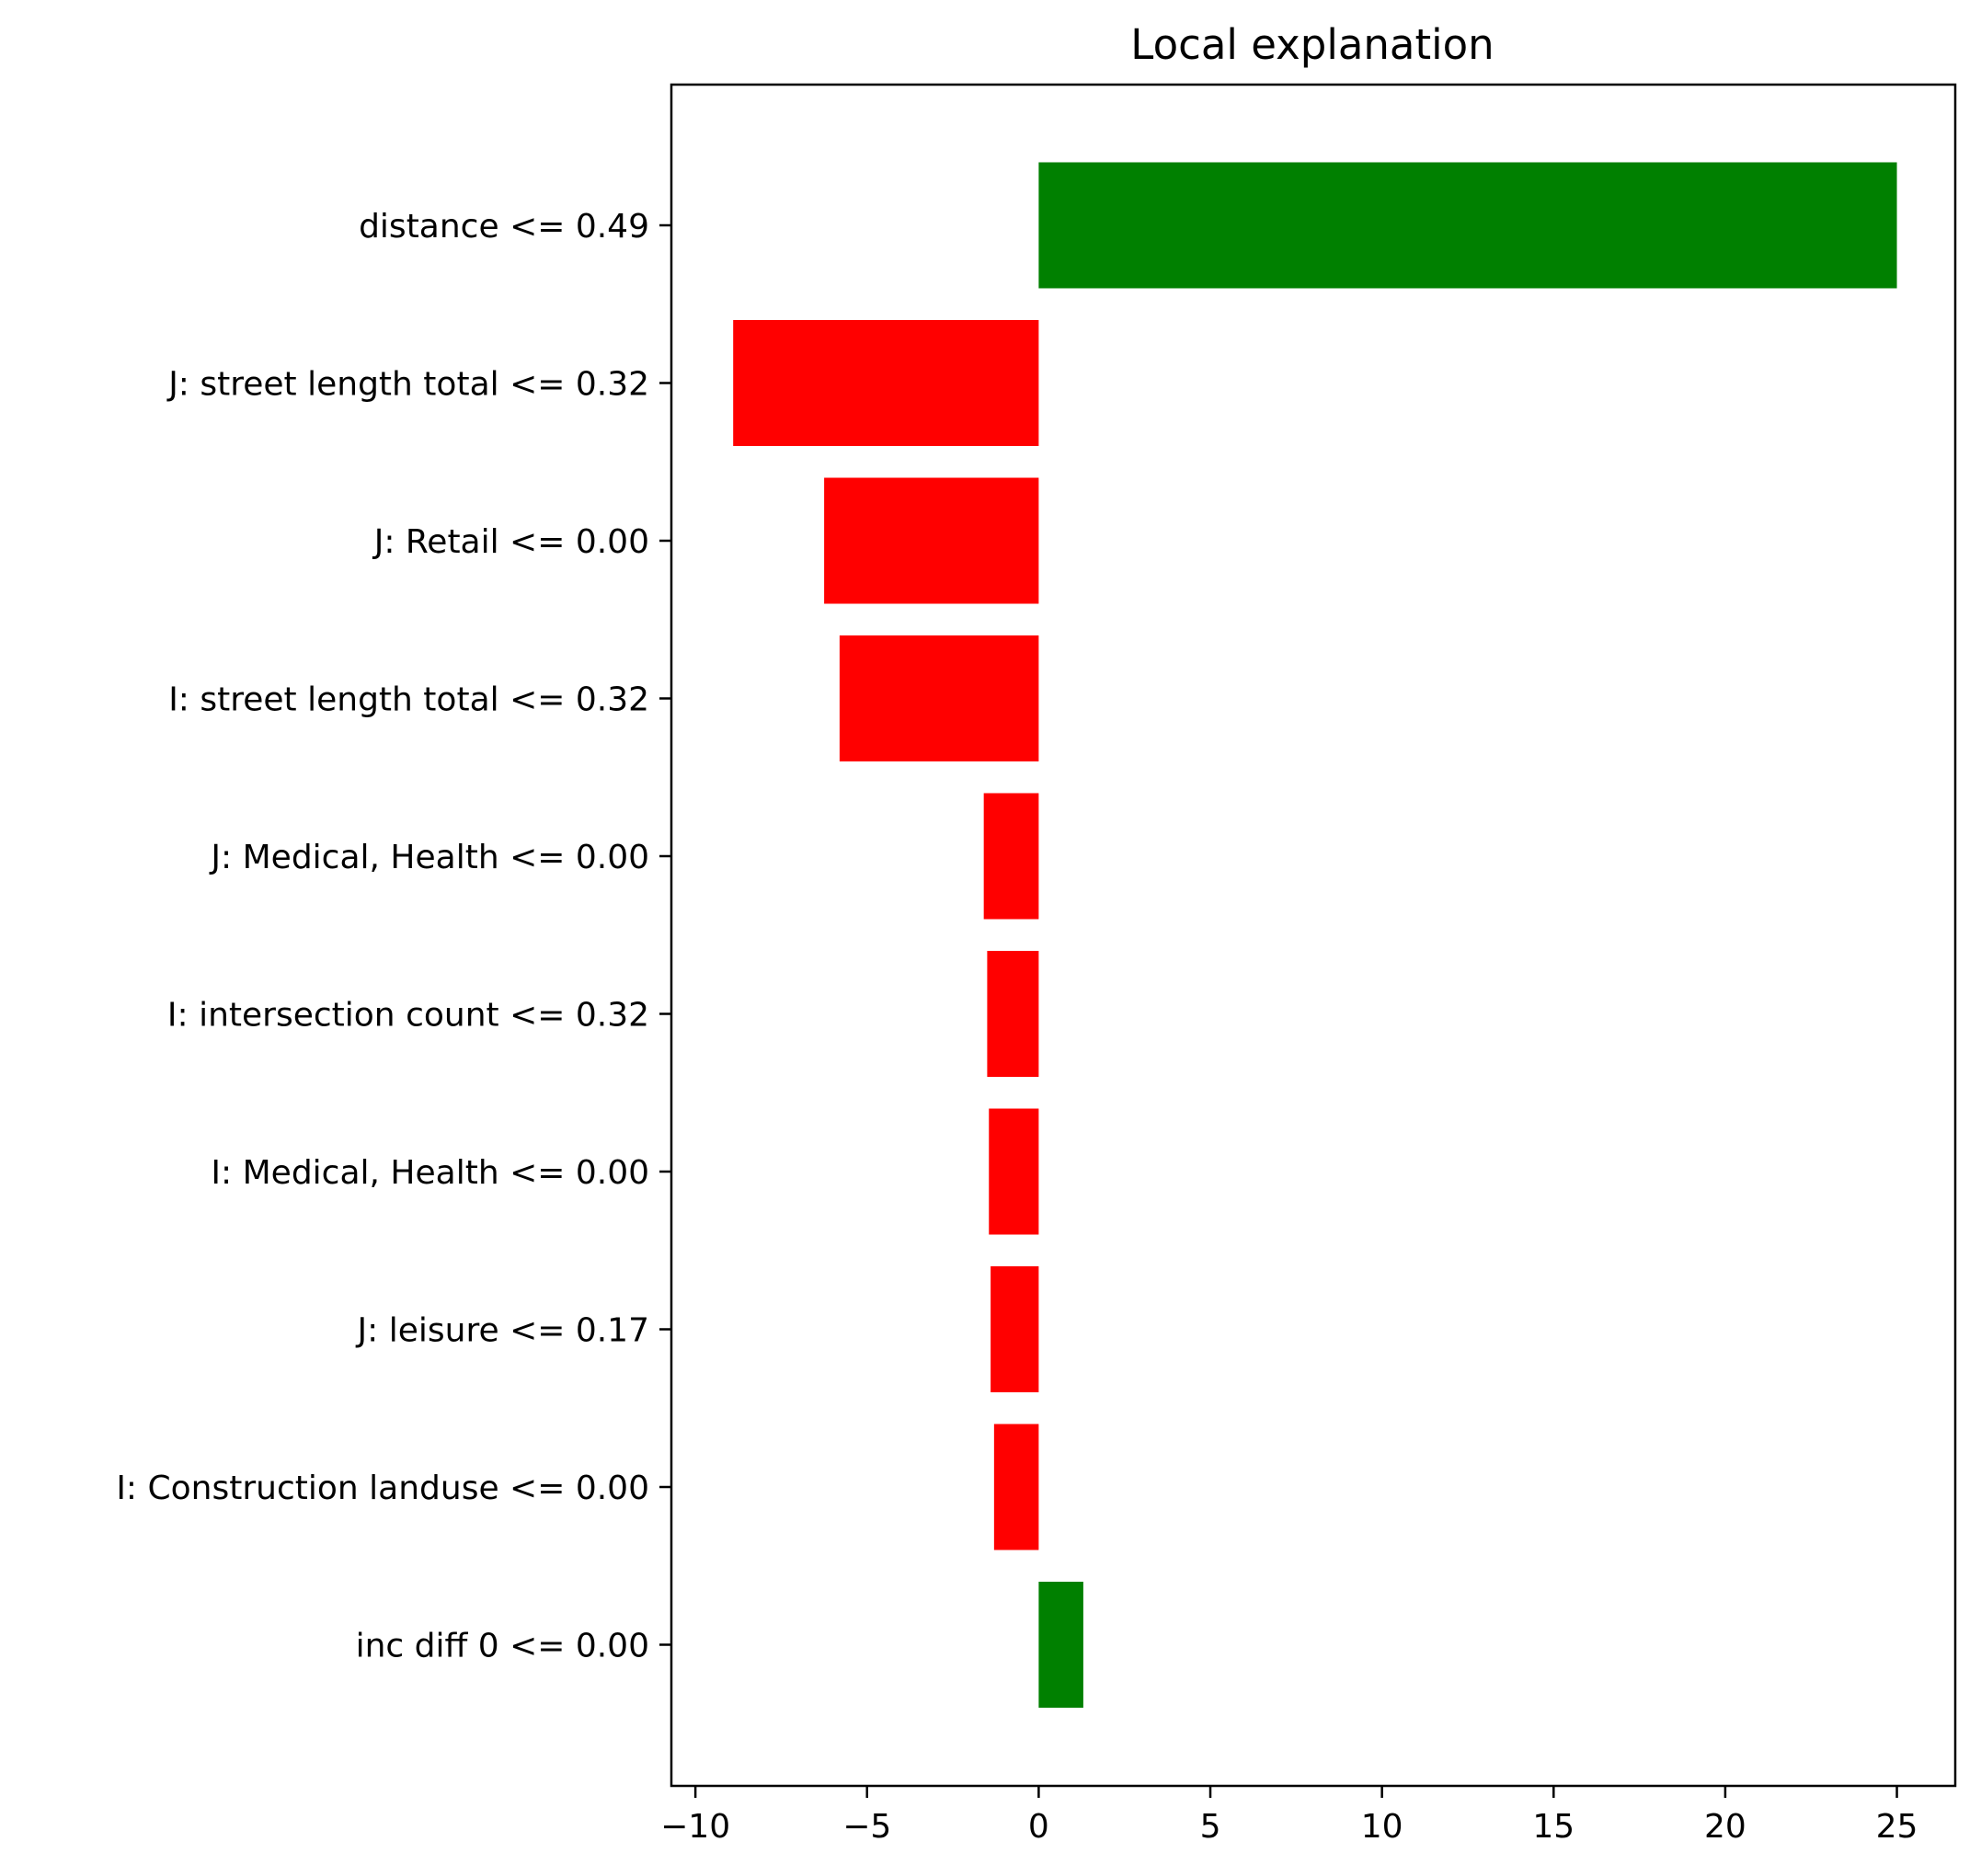 The width and height of the screenshot is (1981, 1876). I want to click on x-tick-label: −5, so click(866, 1827).